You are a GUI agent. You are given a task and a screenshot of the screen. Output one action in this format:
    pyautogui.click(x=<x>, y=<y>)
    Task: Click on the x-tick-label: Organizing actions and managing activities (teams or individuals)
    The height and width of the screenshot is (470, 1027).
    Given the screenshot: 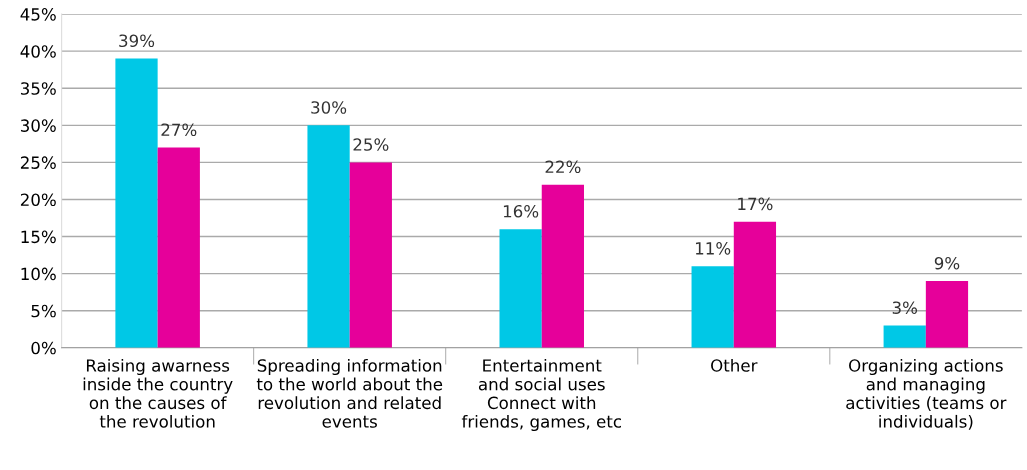 What is the action you would take?
    pyautogui.click(x=926, y=394)
    